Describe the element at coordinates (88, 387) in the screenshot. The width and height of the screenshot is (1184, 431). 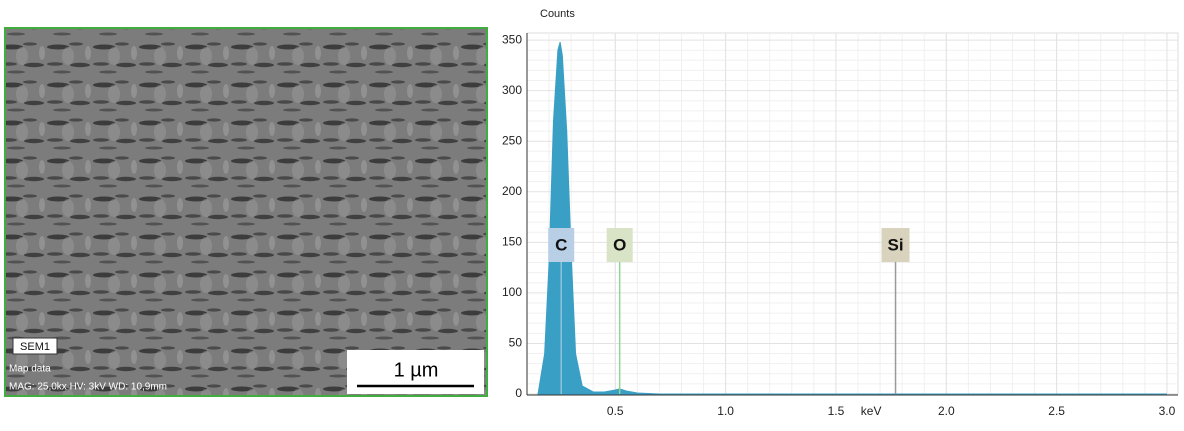
I see `info: MAG: 25,0kx HV: 3kV WD: 10,9mm` at that location.